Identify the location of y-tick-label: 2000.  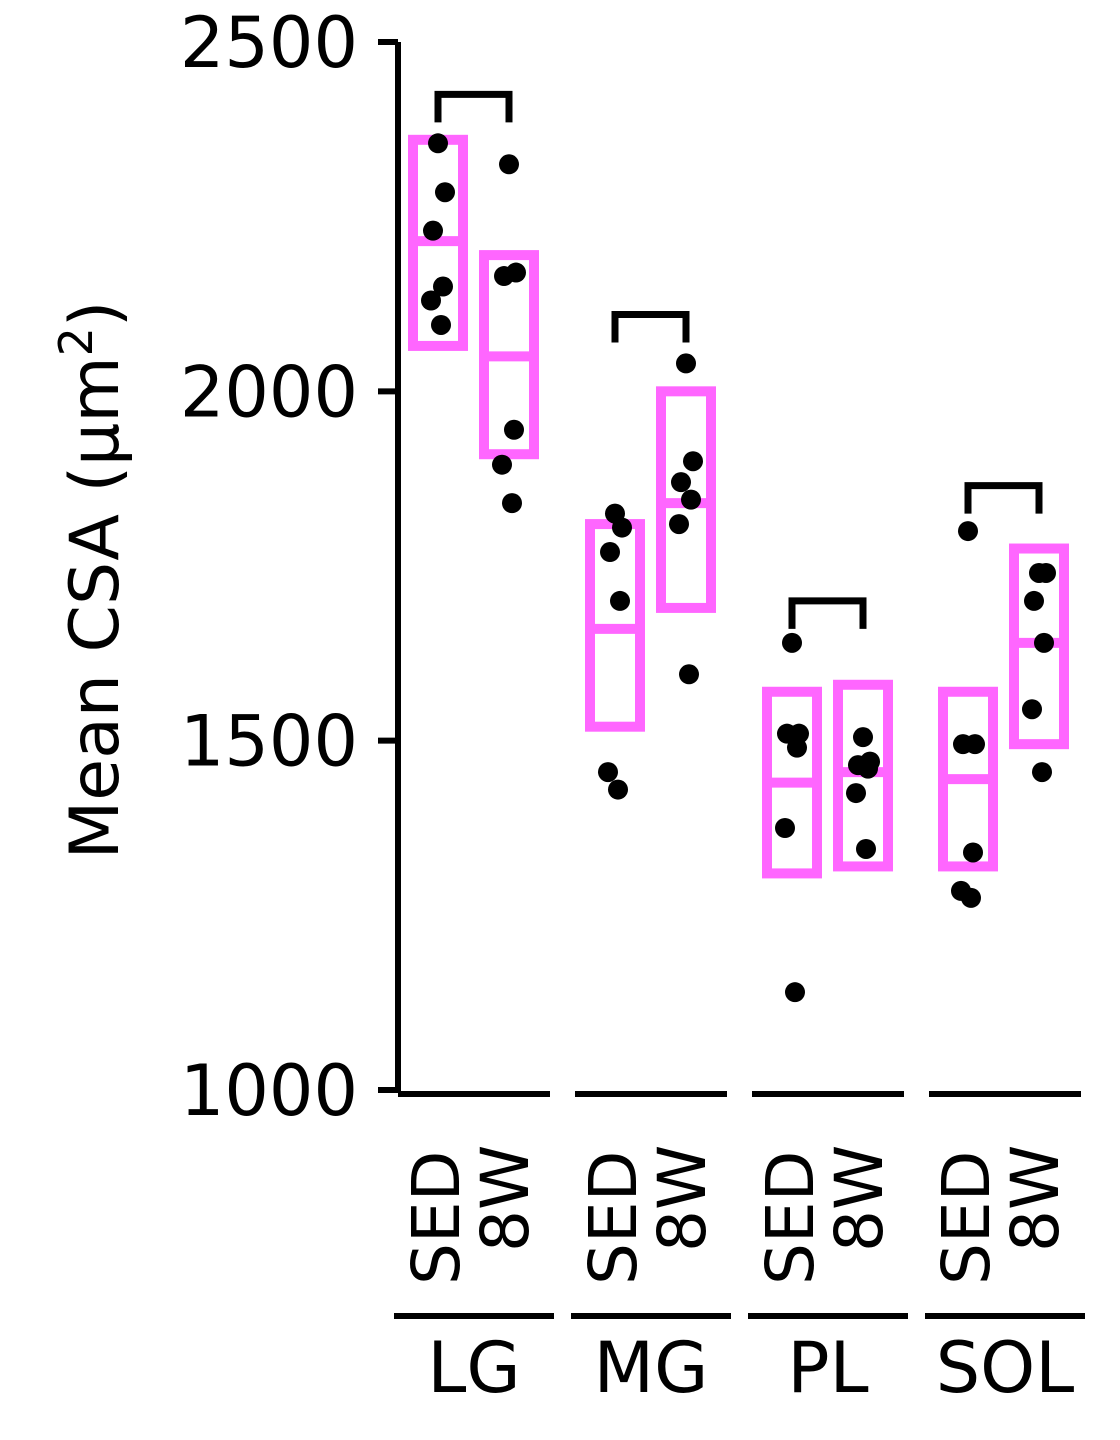
(269, 392).